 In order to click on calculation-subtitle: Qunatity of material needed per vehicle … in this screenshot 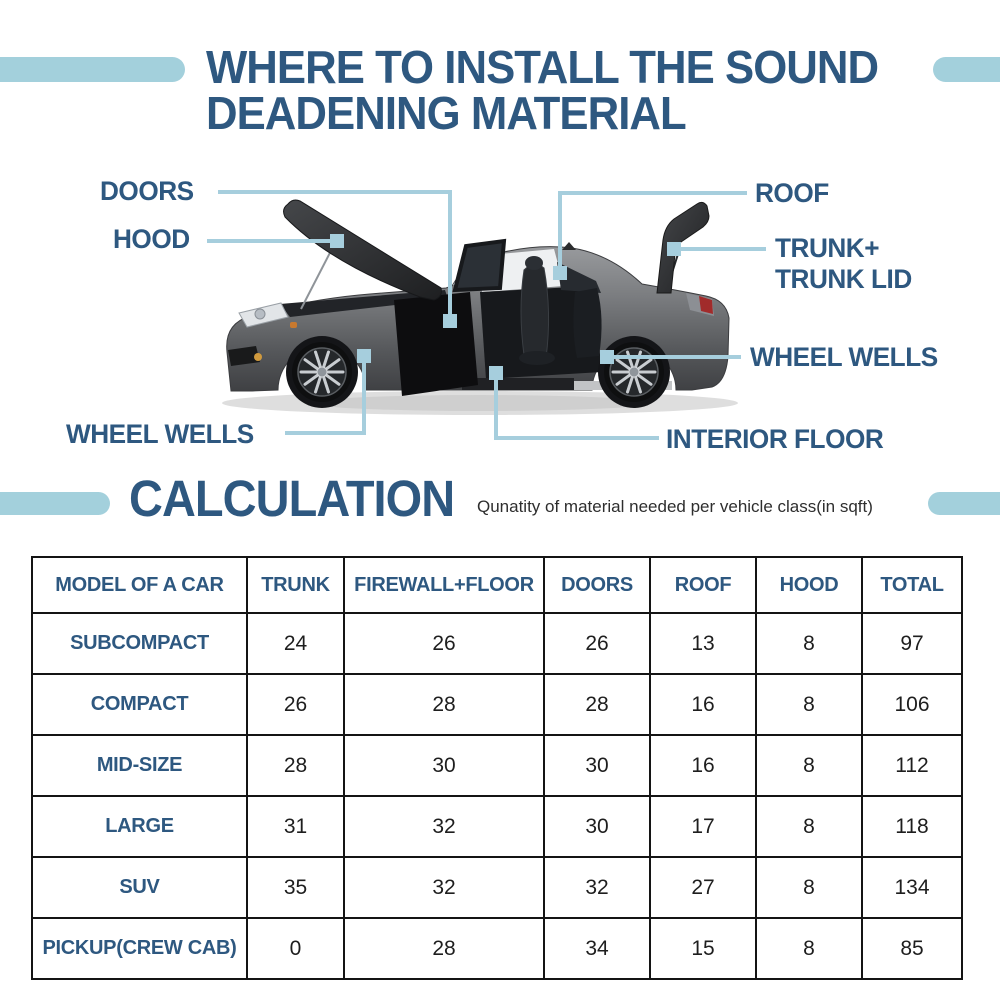, I will do `click(675, 506)`.